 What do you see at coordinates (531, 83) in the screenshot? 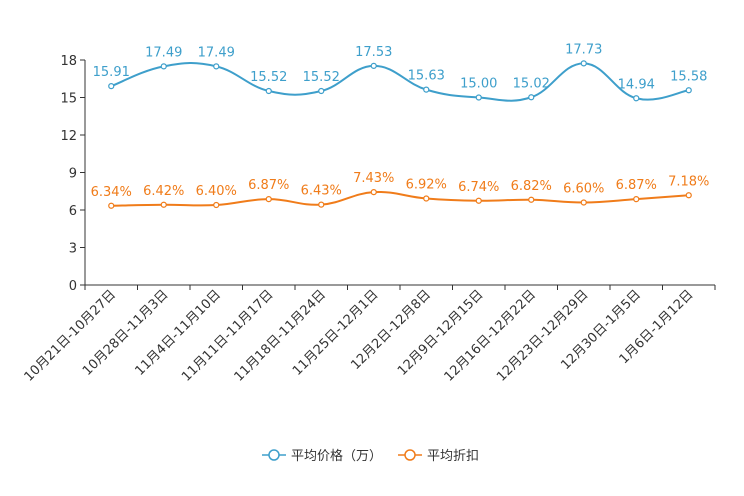
I see `data-label: 15.02` at bounding box center [531, 83].